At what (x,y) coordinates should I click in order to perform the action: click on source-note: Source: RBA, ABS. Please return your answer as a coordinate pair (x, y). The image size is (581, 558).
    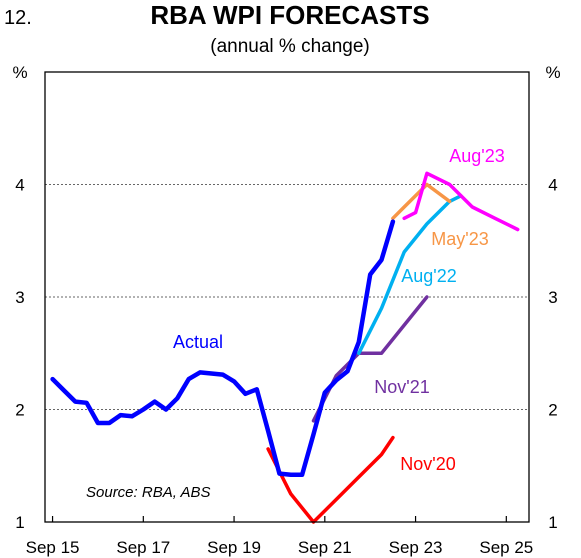
    Looking at the image, I should click on (148, 492).